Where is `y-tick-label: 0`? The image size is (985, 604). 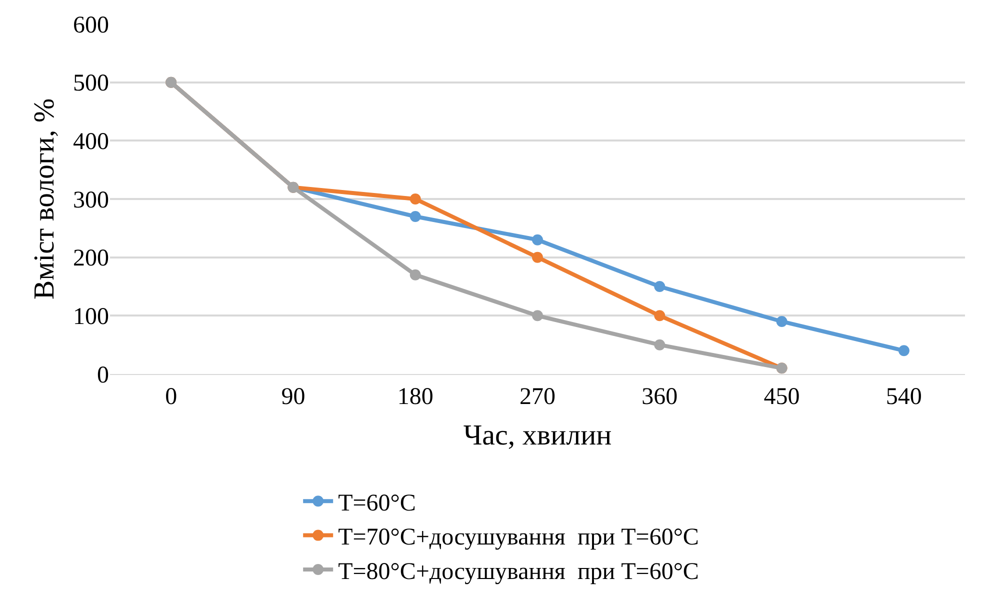 y-tick-label: 0 is located at coordinates (103, 375).